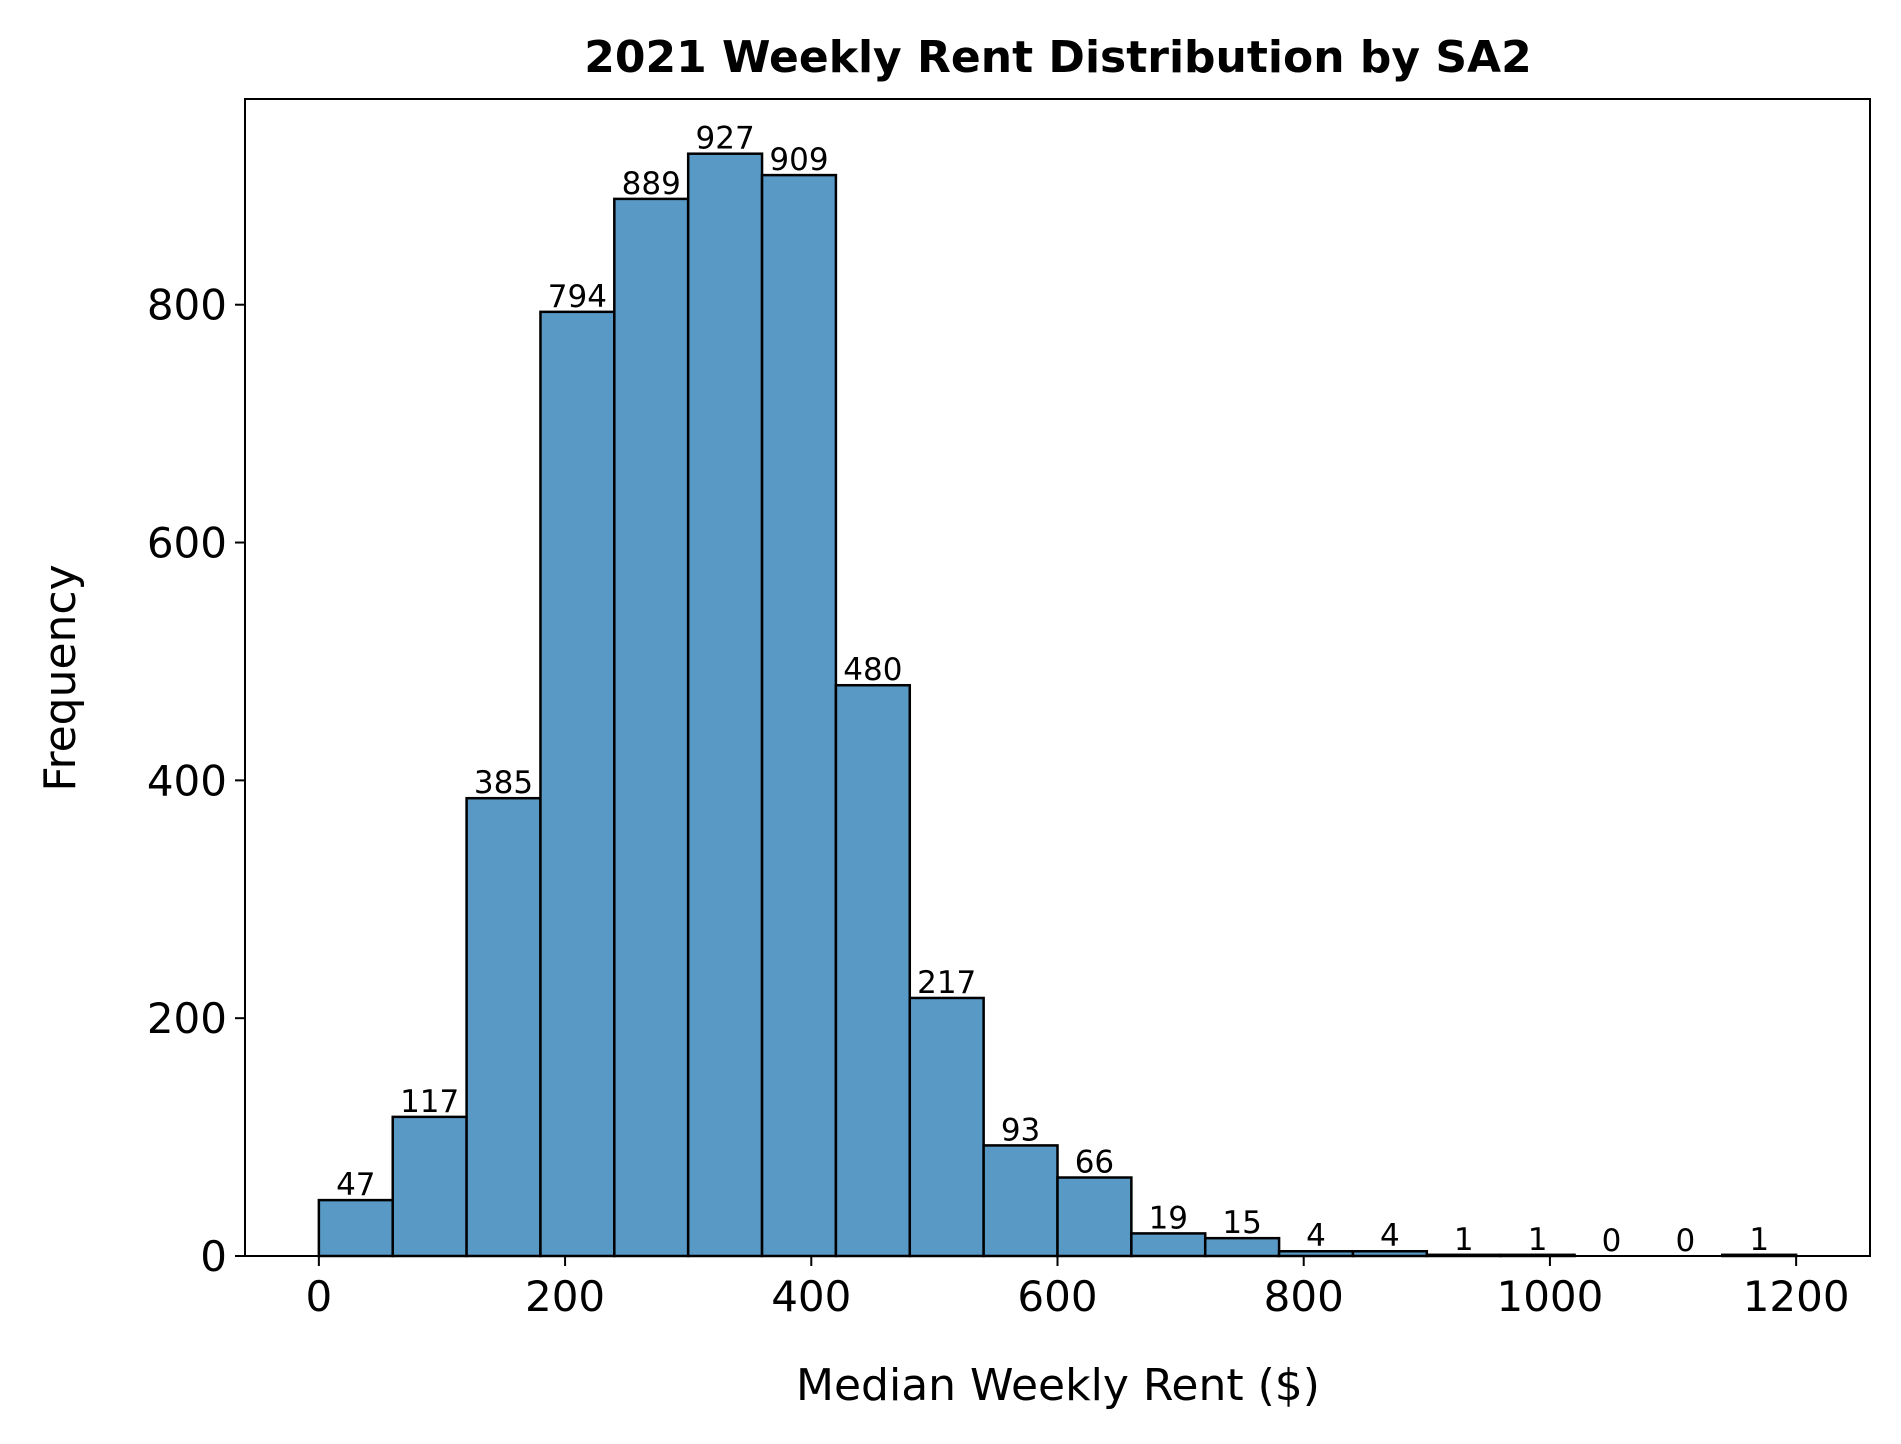  Describe the element at coordinates (1549, 1296) in the screenshot. I see `x-tick-label: 1000` at that location.